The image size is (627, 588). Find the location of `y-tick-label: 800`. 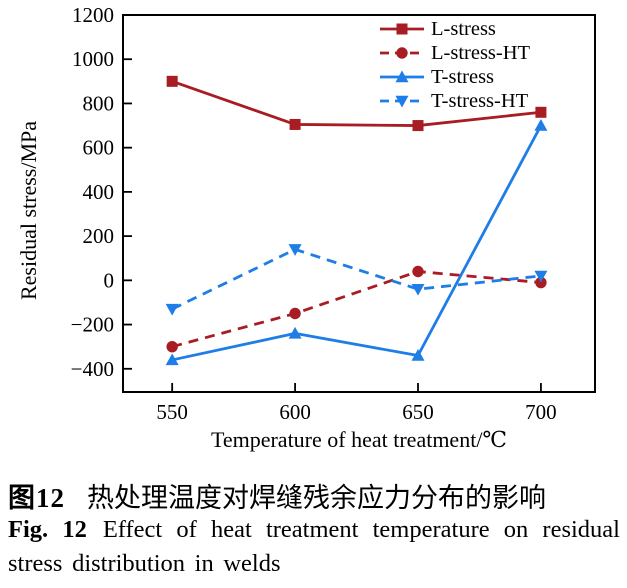

y-tick-label: 800 is located at coordinates (99, 103).